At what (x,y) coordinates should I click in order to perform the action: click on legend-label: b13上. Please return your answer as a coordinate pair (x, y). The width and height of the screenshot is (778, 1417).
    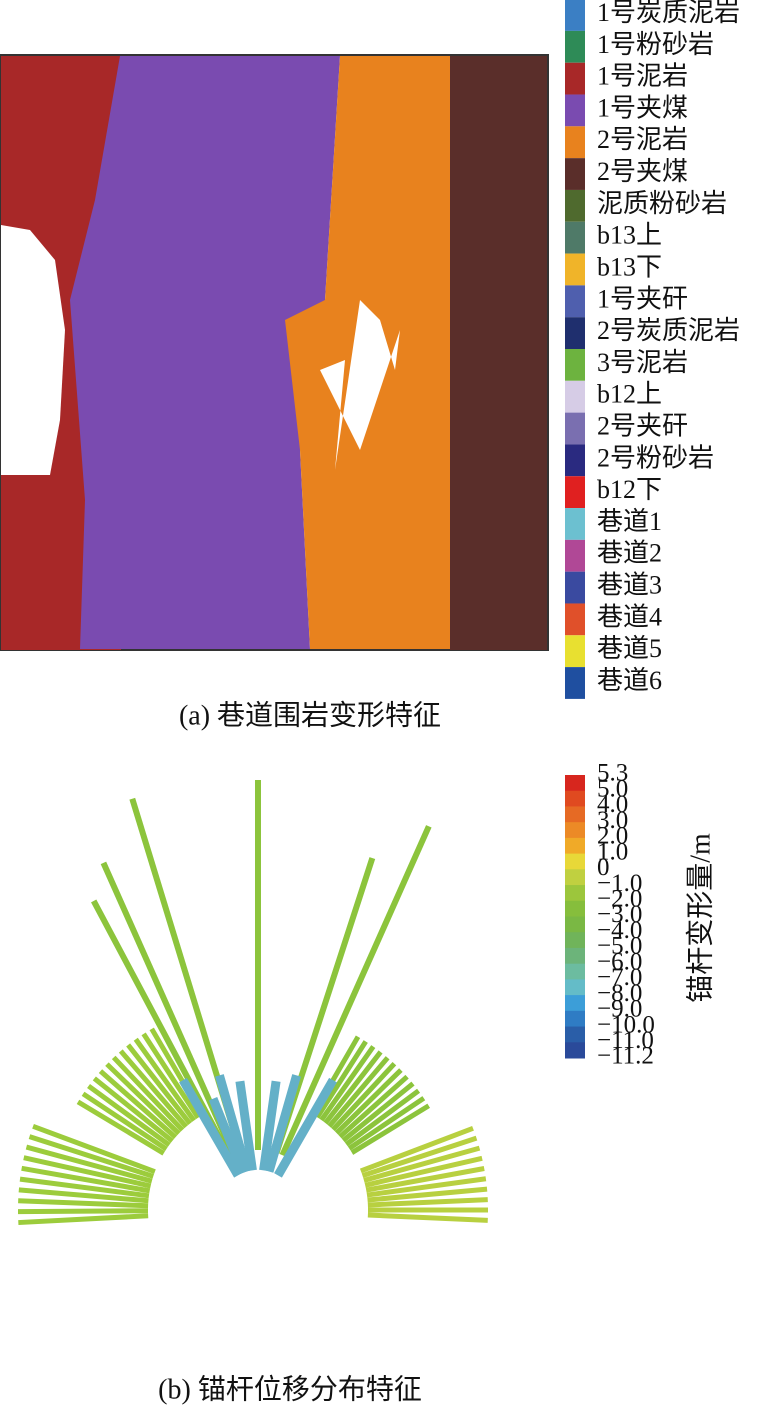
    Looking at the image, I should click on (629, 235).